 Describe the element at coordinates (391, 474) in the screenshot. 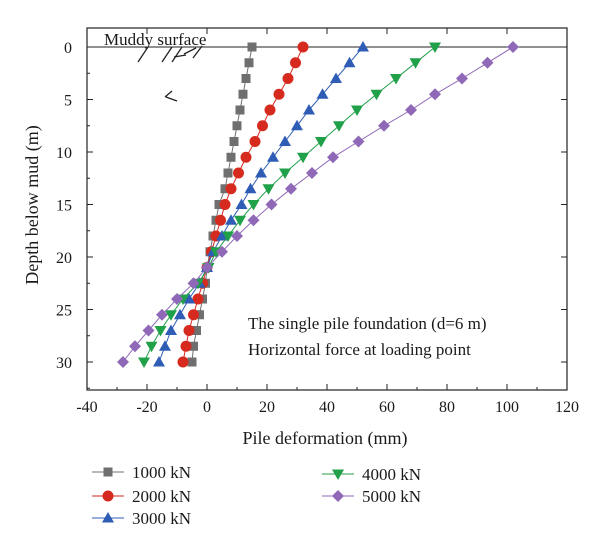

I see `legend-label: 4000 kN` at that location.